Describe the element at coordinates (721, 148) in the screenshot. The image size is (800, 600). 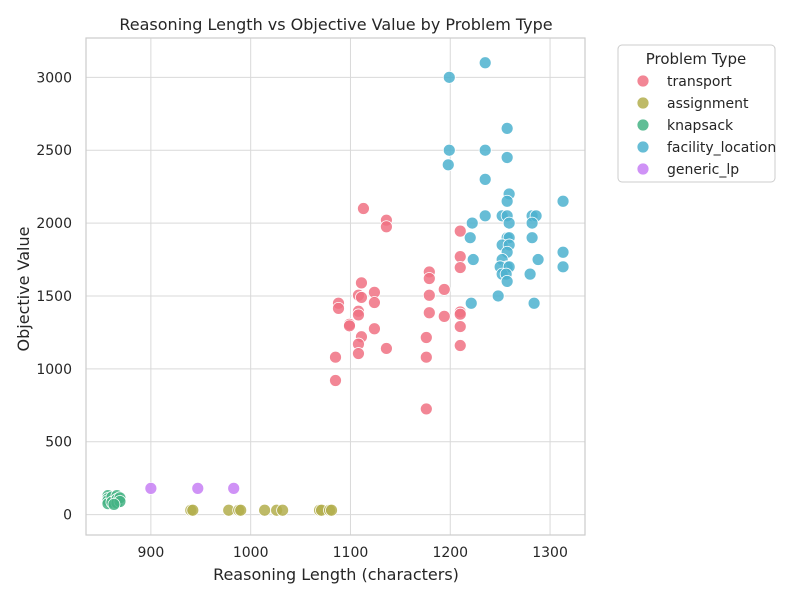
I see `legend-label-facility-location: facility_location` at that location.